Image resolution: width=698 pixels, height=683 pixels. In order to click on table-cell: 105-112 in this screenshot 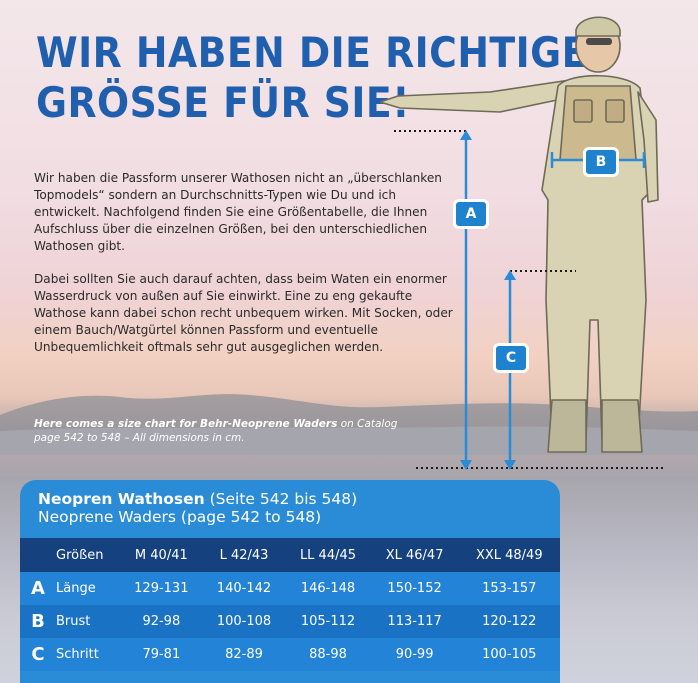, I will do `click(328, 621)`.